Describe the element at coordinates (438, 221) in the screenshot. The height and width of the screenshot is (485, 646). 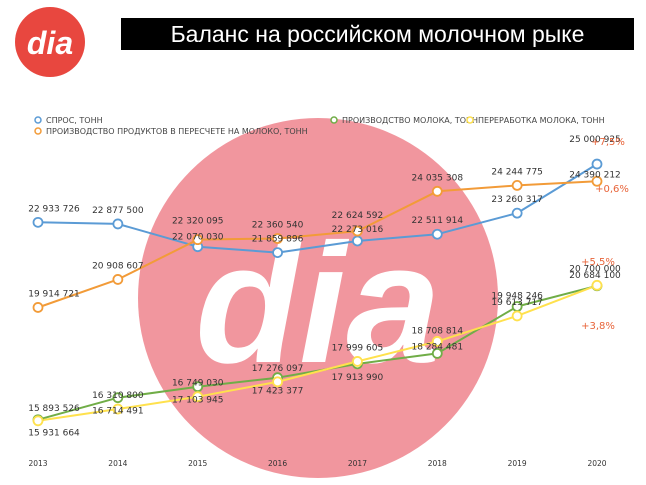
I see `data-label: 22 511 914` at that location.